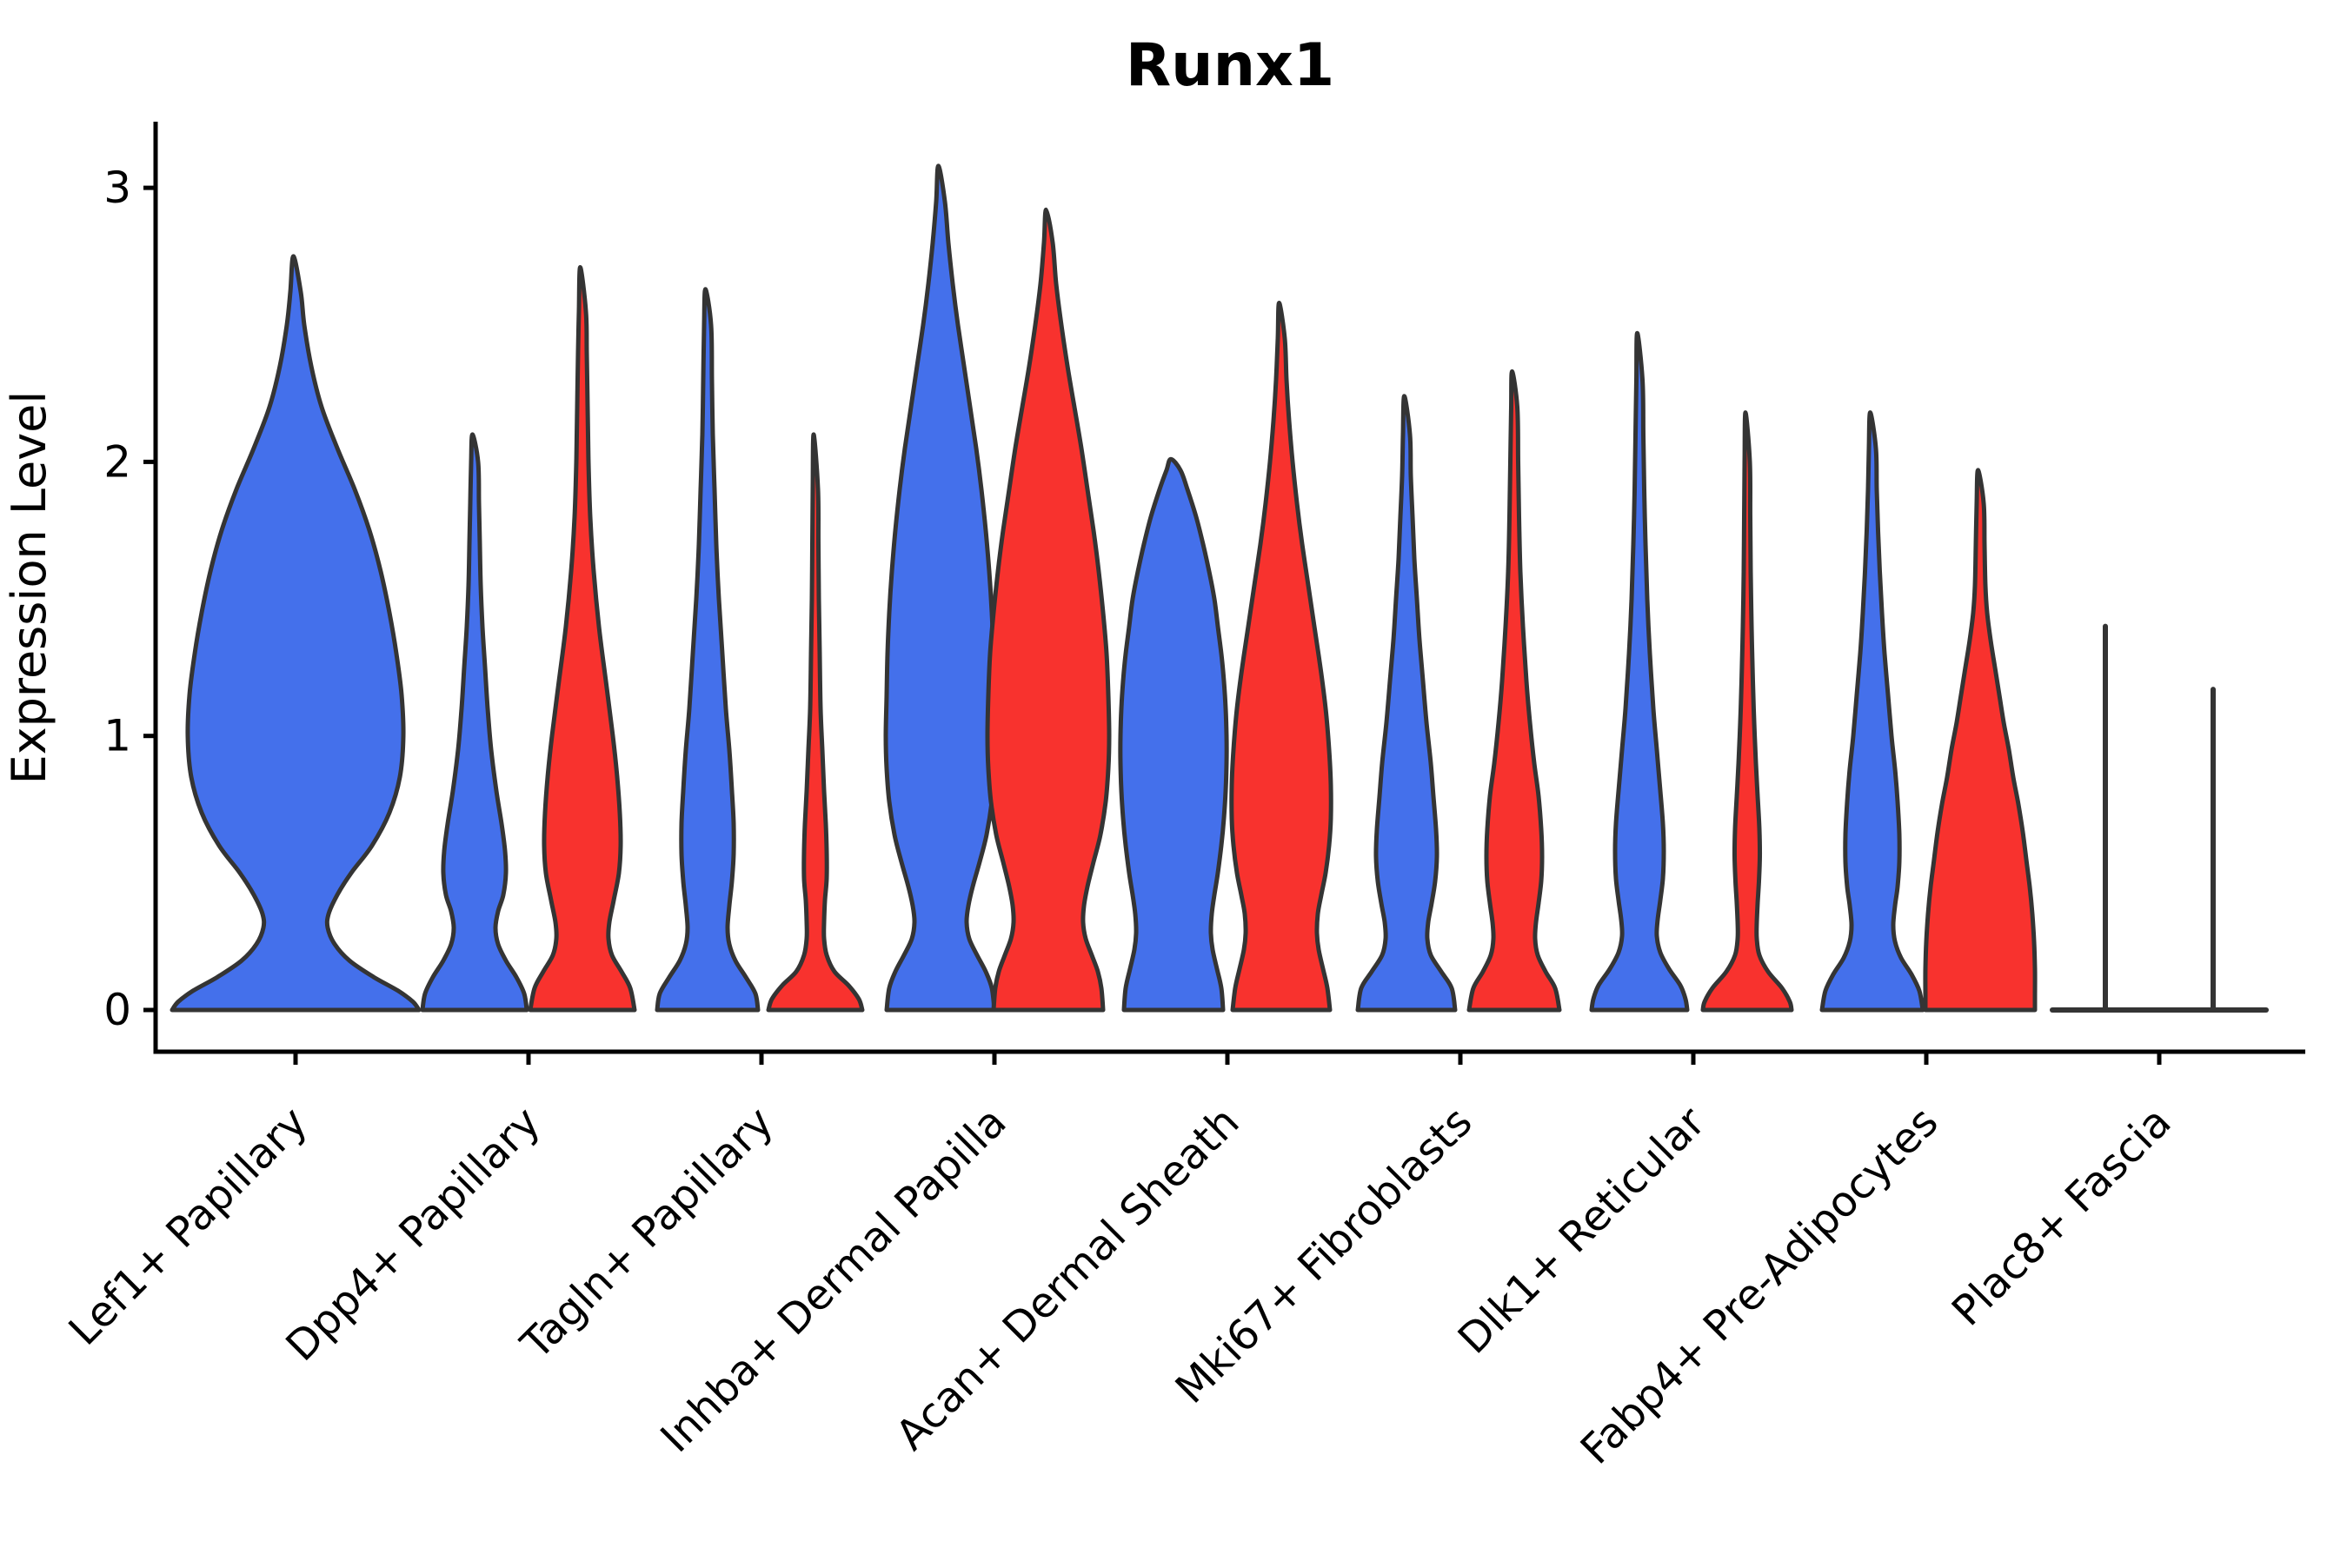 Image resolution: width=2347 pixels, height=1568 pixels. Describe the element at coordinates (117, 188) in the screenshot. I see `y-tick-label: 3` at that location.